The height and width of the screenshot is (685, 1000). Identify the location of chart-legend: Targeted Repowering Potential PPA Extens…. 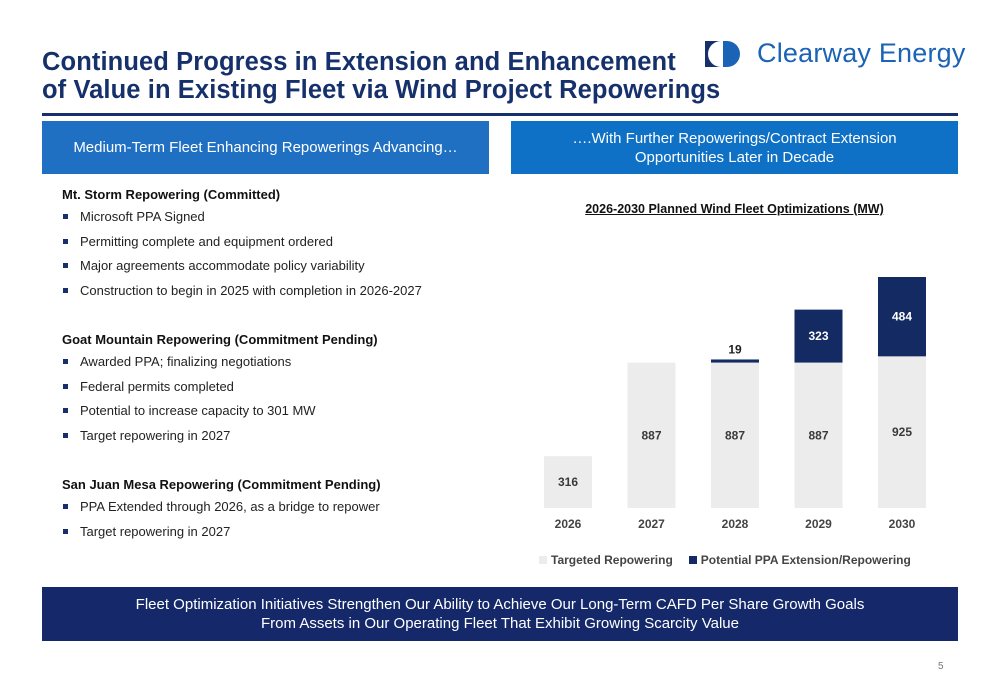
(733, 560).